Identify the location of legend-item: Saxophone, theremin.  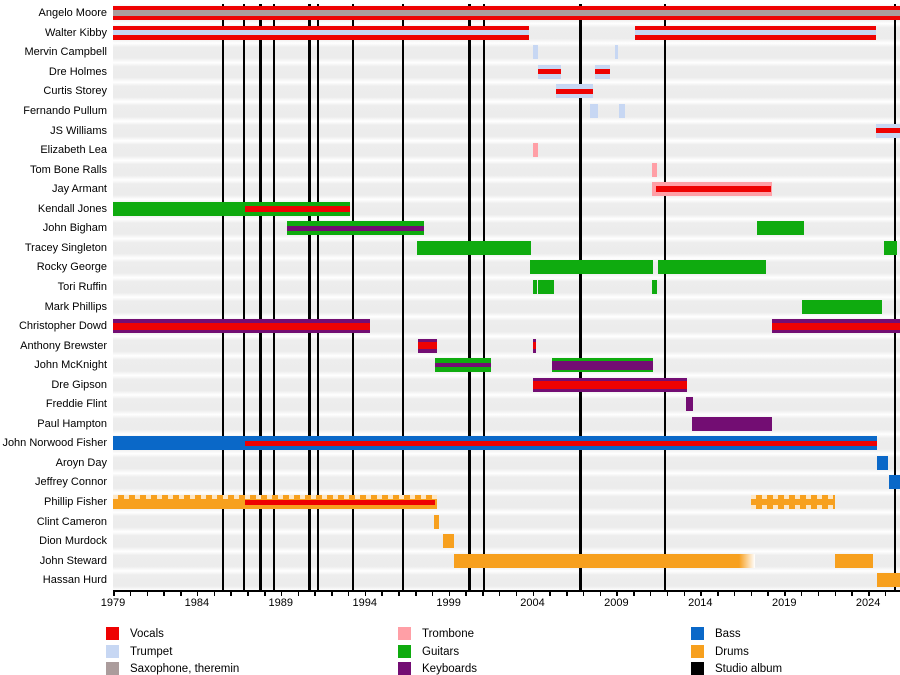
(246, 668).